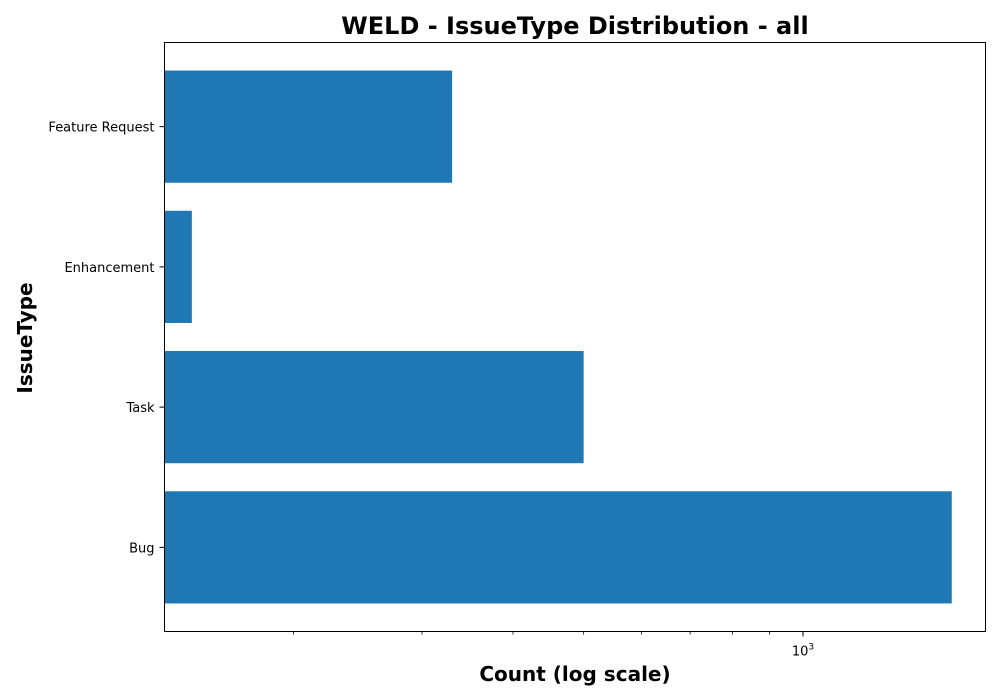 This screenshot has height=700, width=1000. What do you see at coordinates (800, 652) in the screenshot?
I see `x-tick-label-base: 10` at bounding box center [800, 652].